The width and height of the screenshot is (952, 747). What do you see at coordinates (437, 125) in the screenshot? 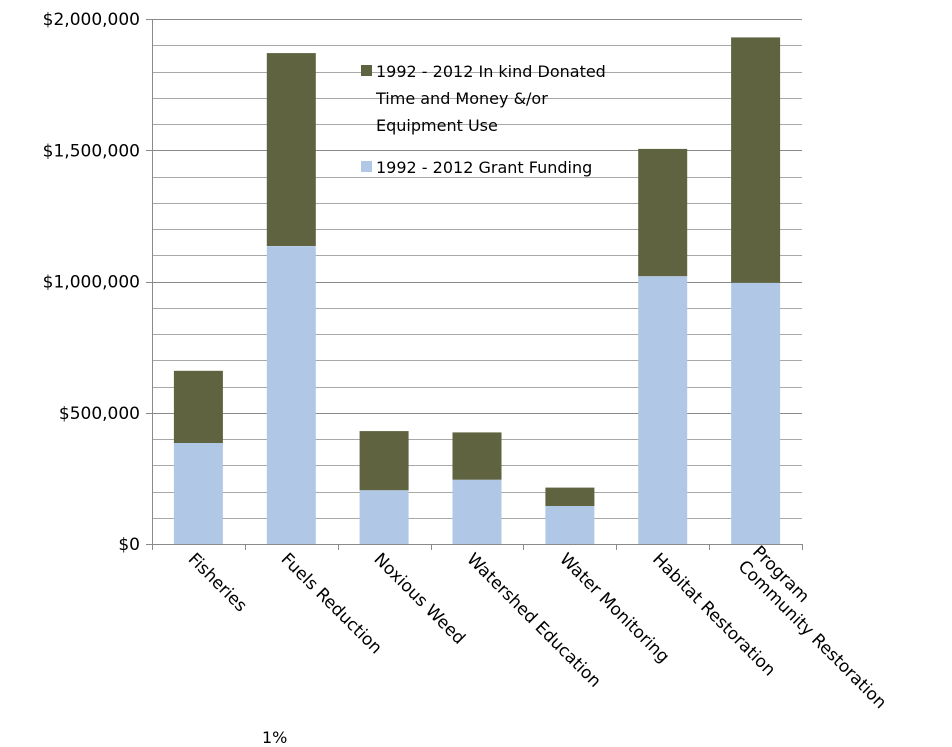
I see `legend-label-inkind-line3: Equipment Use` at bounding box center [437, 125].